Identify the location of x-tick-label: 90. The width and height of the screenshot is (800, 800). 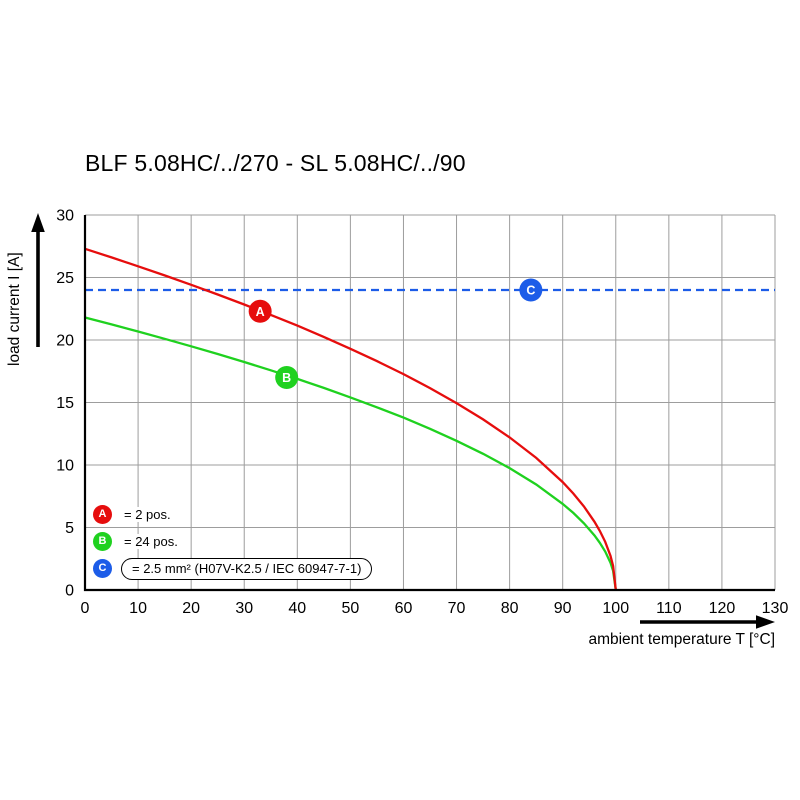
(563, 608).